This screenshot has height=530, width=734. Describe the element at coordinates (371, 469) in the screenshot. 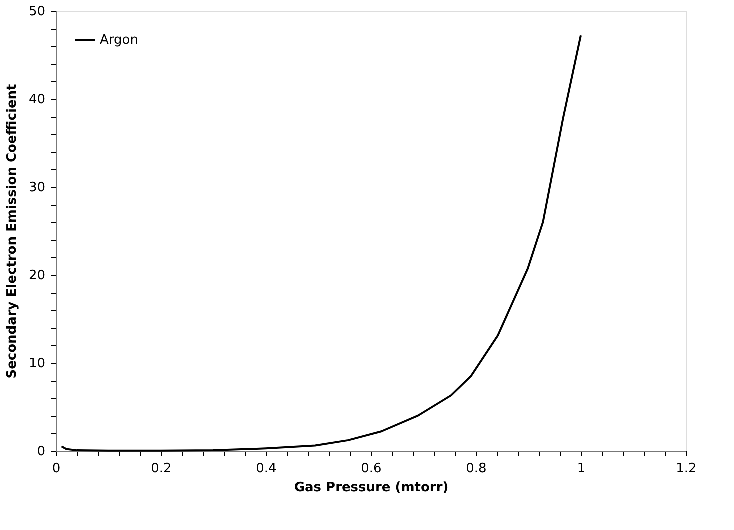

I see `x-tick-label: 0.6` at that location.